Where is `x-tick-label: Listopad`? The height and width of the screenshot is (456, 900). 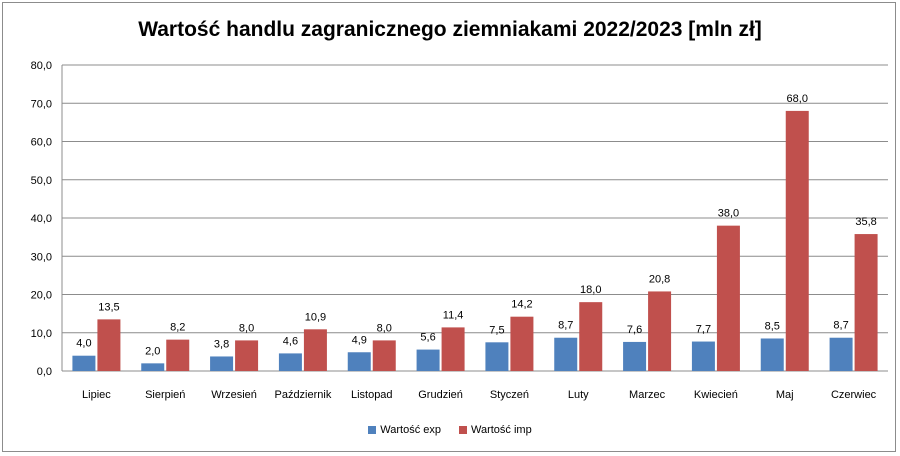 x-tick-label: Listopad is located at coordinates (372, 395).